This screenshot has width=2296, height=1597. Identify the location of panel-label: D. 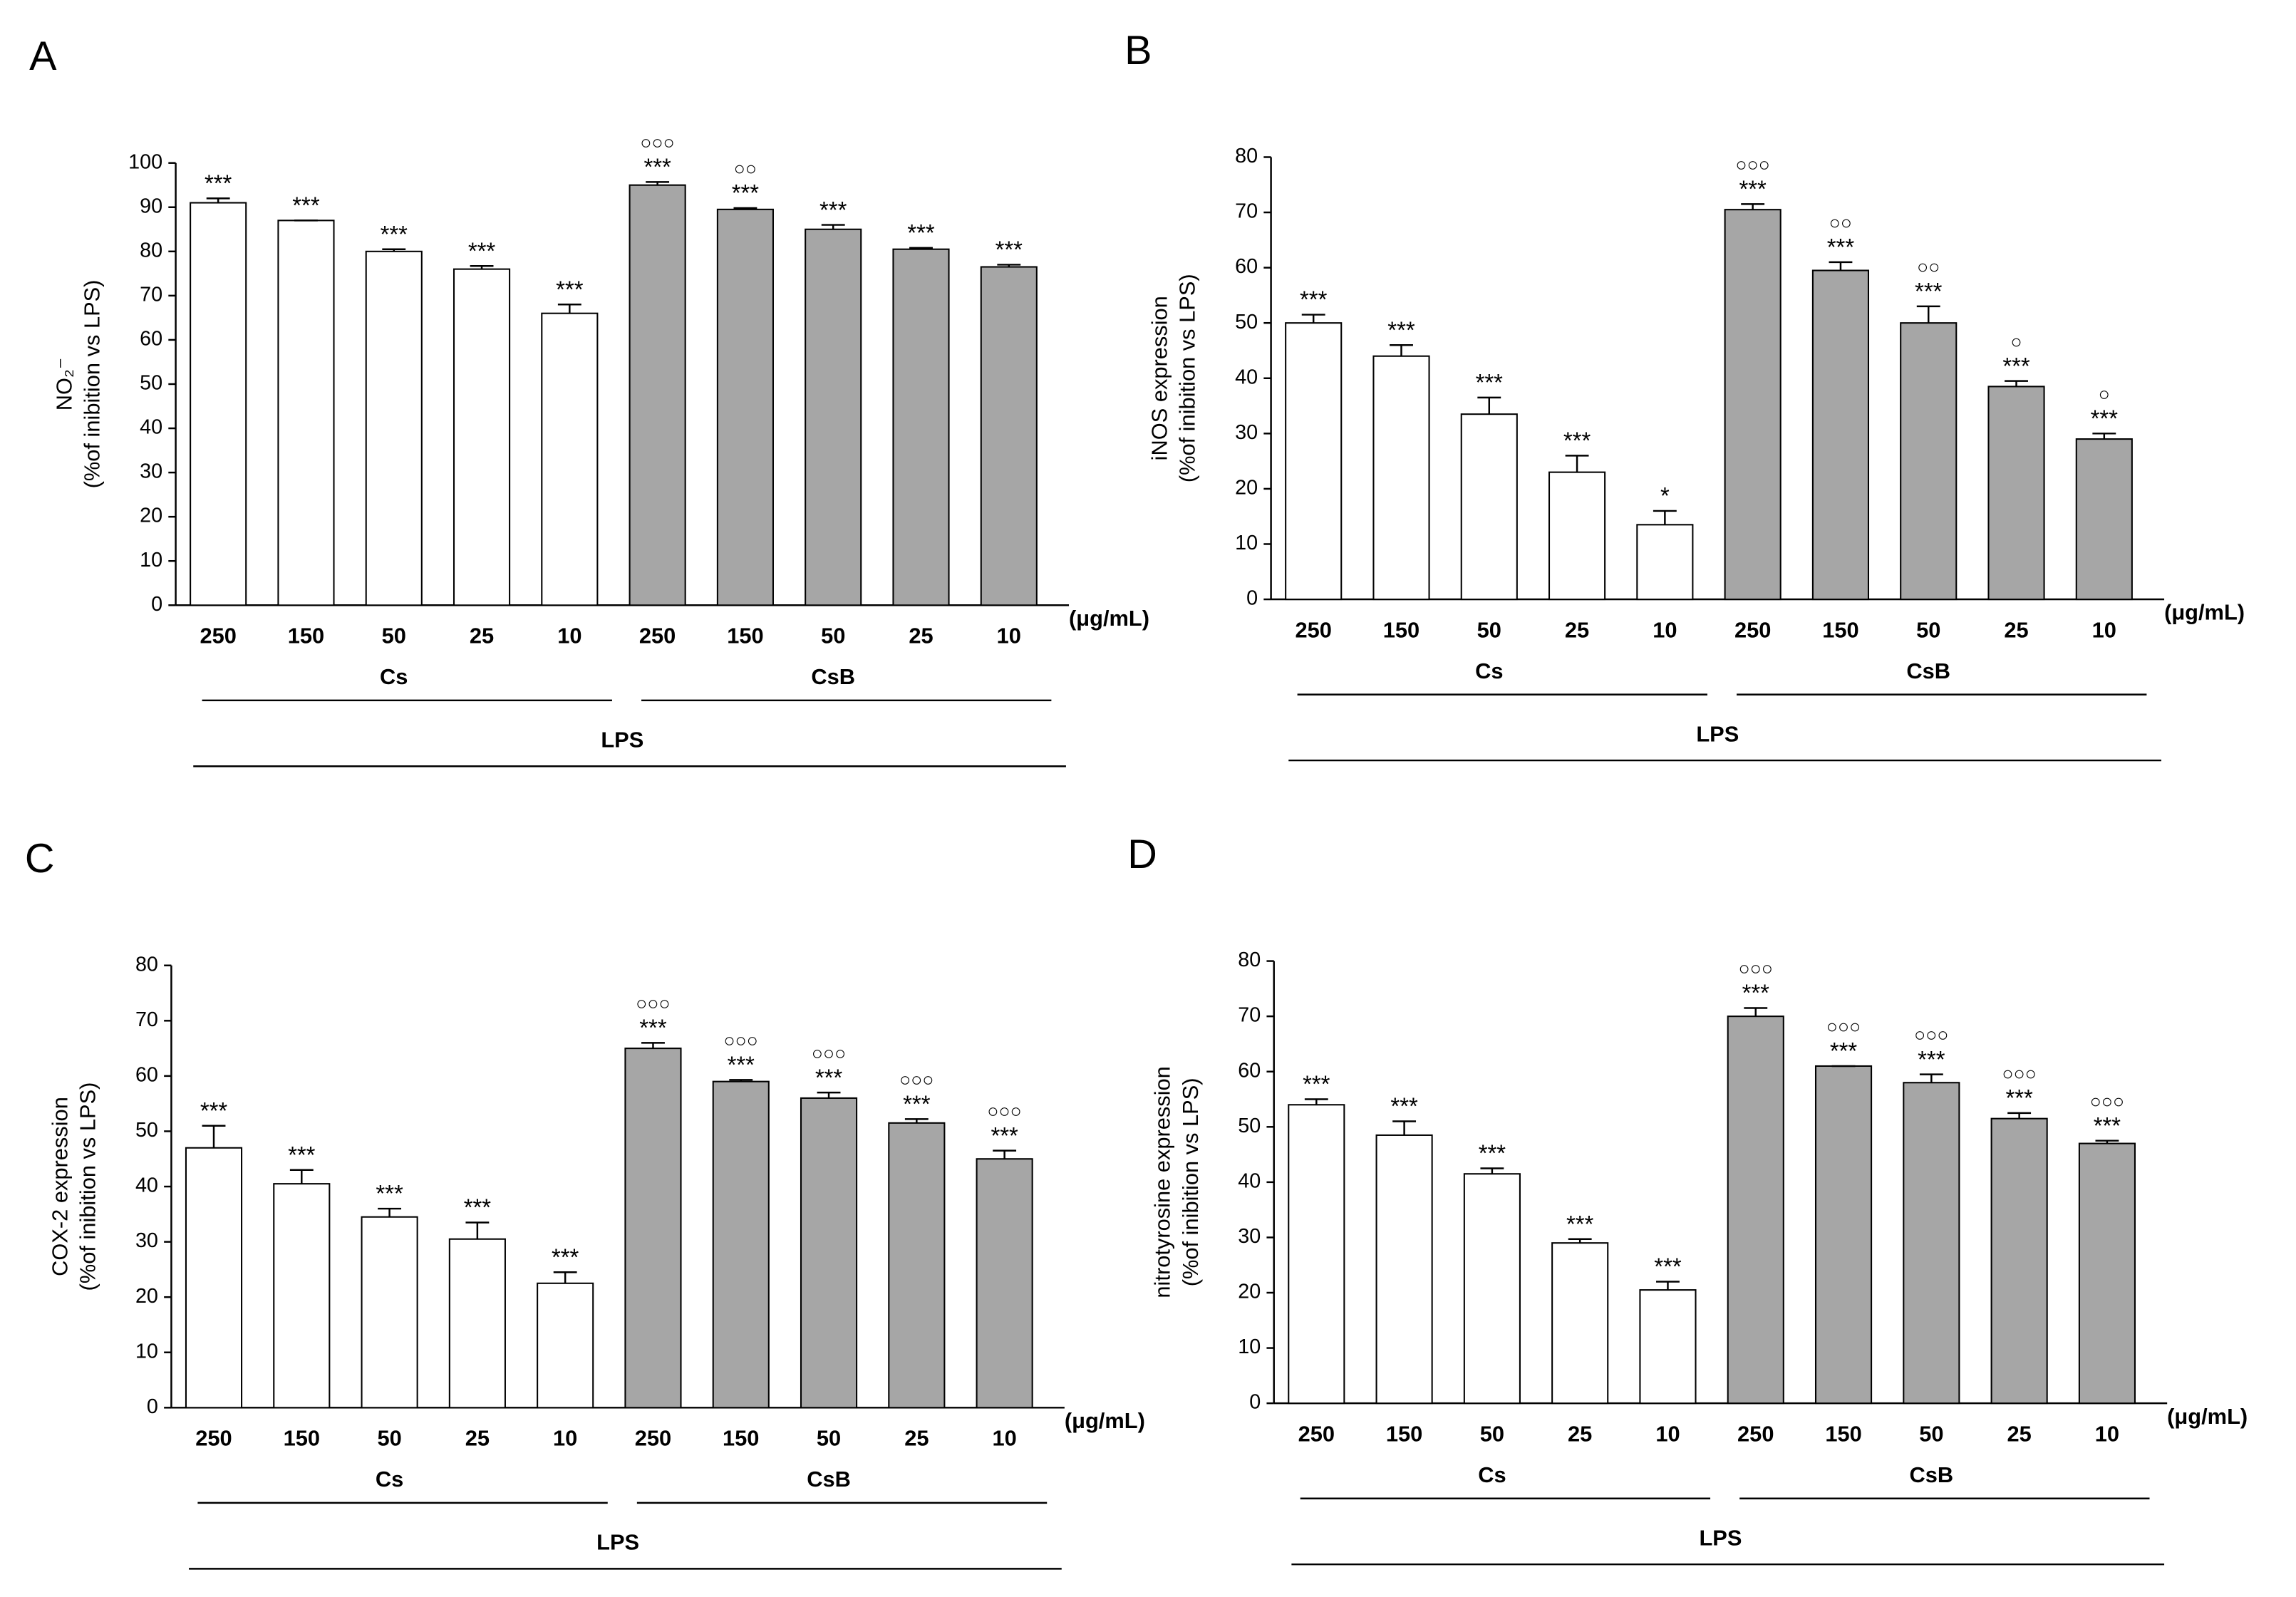
(1142, 854).